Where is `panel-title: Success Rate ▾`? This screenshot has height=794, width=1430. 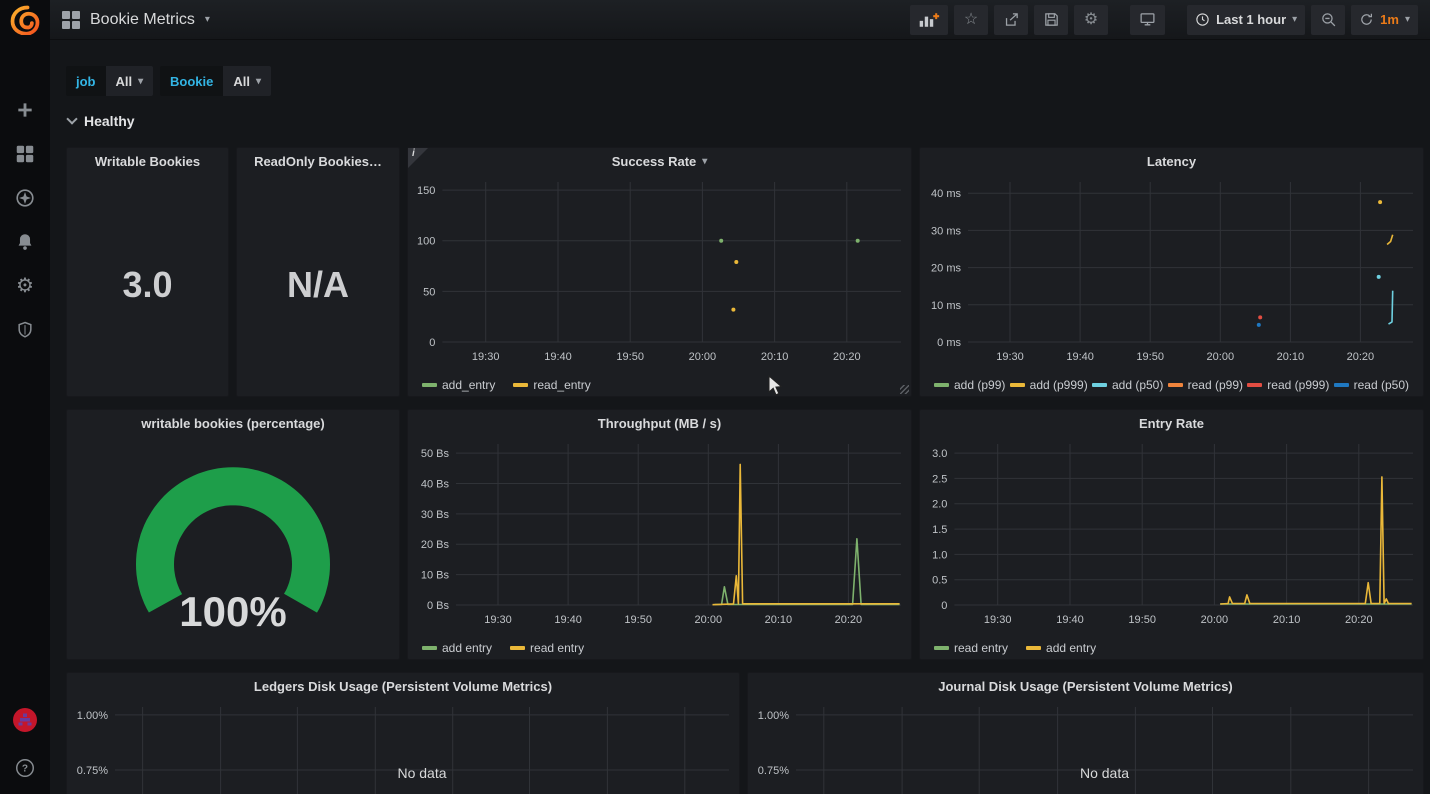 panel-title: Success Rate ▾ is located at coordinates (659, 161).